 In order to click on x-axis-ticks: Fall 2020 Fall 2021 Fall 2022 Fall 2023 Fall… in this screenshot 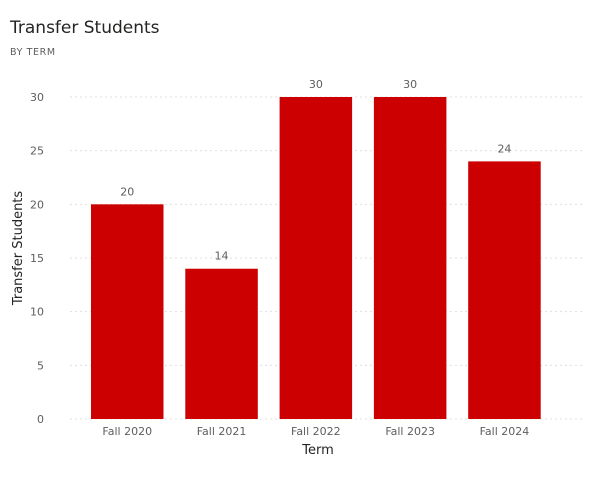, I will do `click(315, 431)`.